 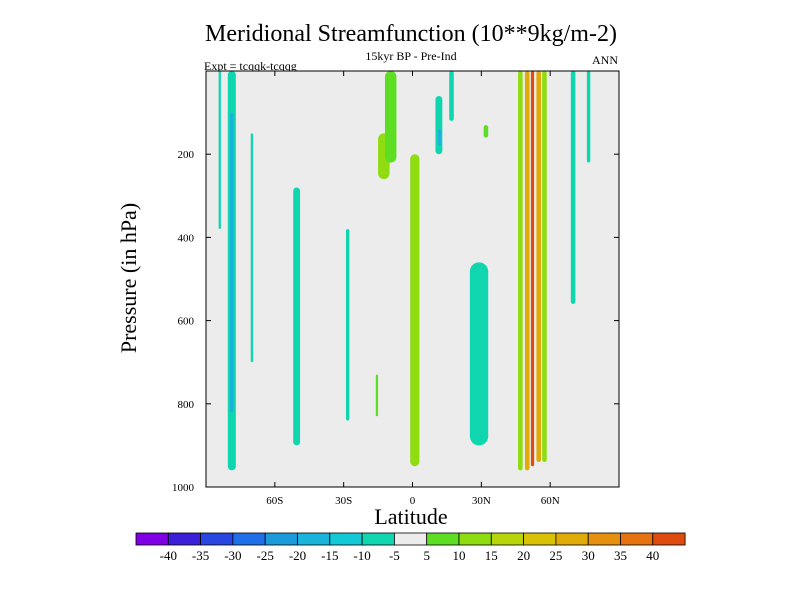 I want to click on x-axis-label: Latitude, so click(x=410, y=516).